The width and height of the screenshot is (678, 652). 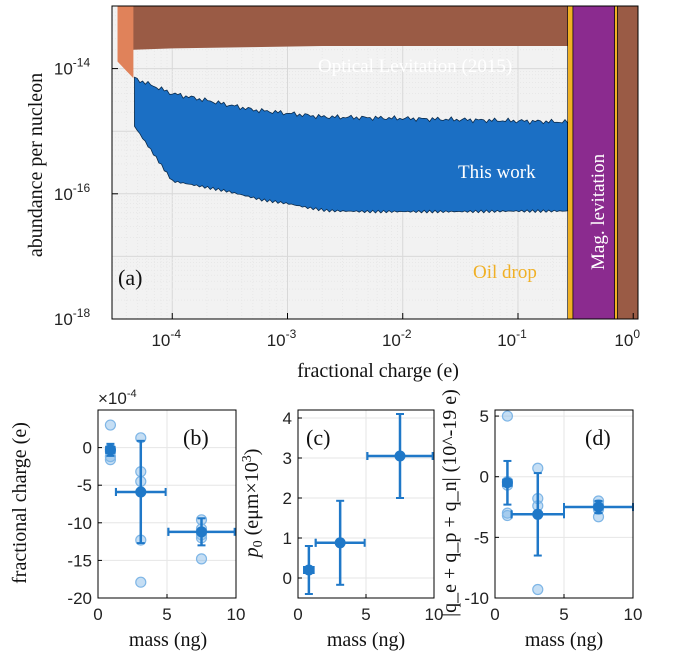 I want to click on panel-c-ticks: 0 5 10 0 1 2 3 4, so click(x=363, y=516).